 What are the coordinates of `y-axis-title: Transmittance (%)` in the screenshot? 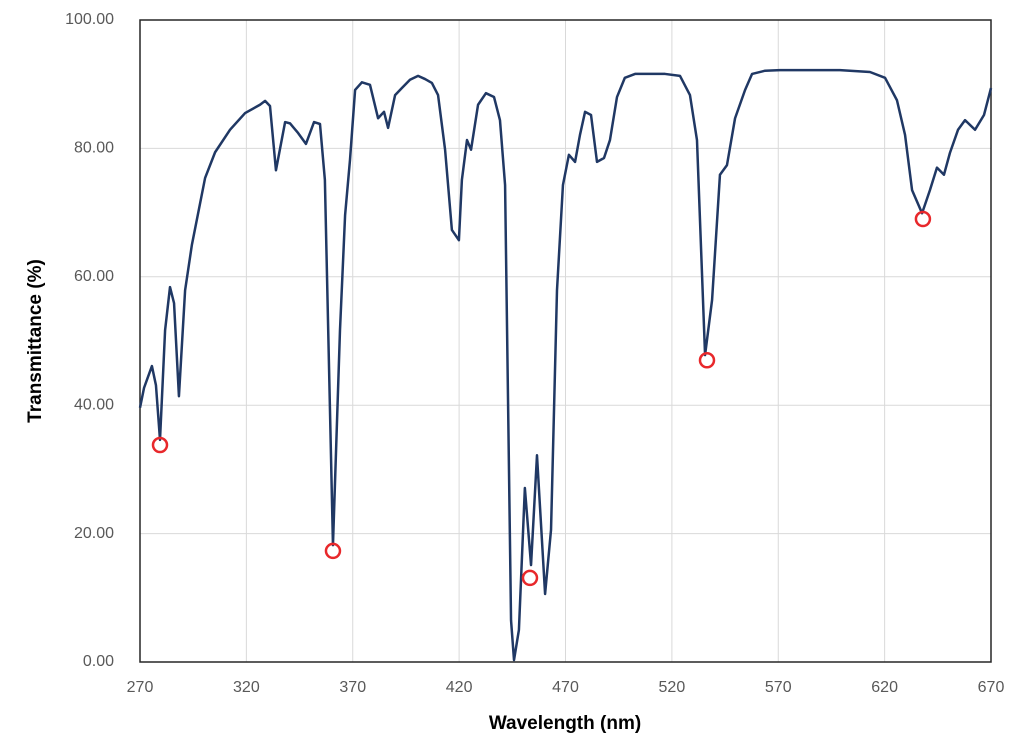 It's located at (35, 341).